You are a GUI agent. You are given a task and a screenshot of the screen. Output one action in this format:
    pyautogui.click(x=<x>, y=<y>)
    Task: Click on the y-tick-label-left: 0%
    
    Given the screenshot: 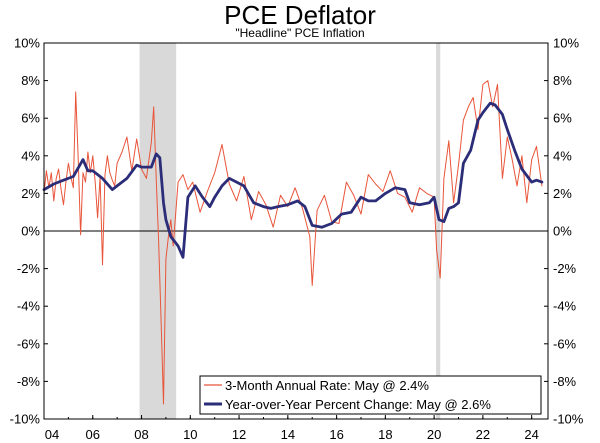 What is the action you would take?
    pyautogui.click(x=30, y=231)
    